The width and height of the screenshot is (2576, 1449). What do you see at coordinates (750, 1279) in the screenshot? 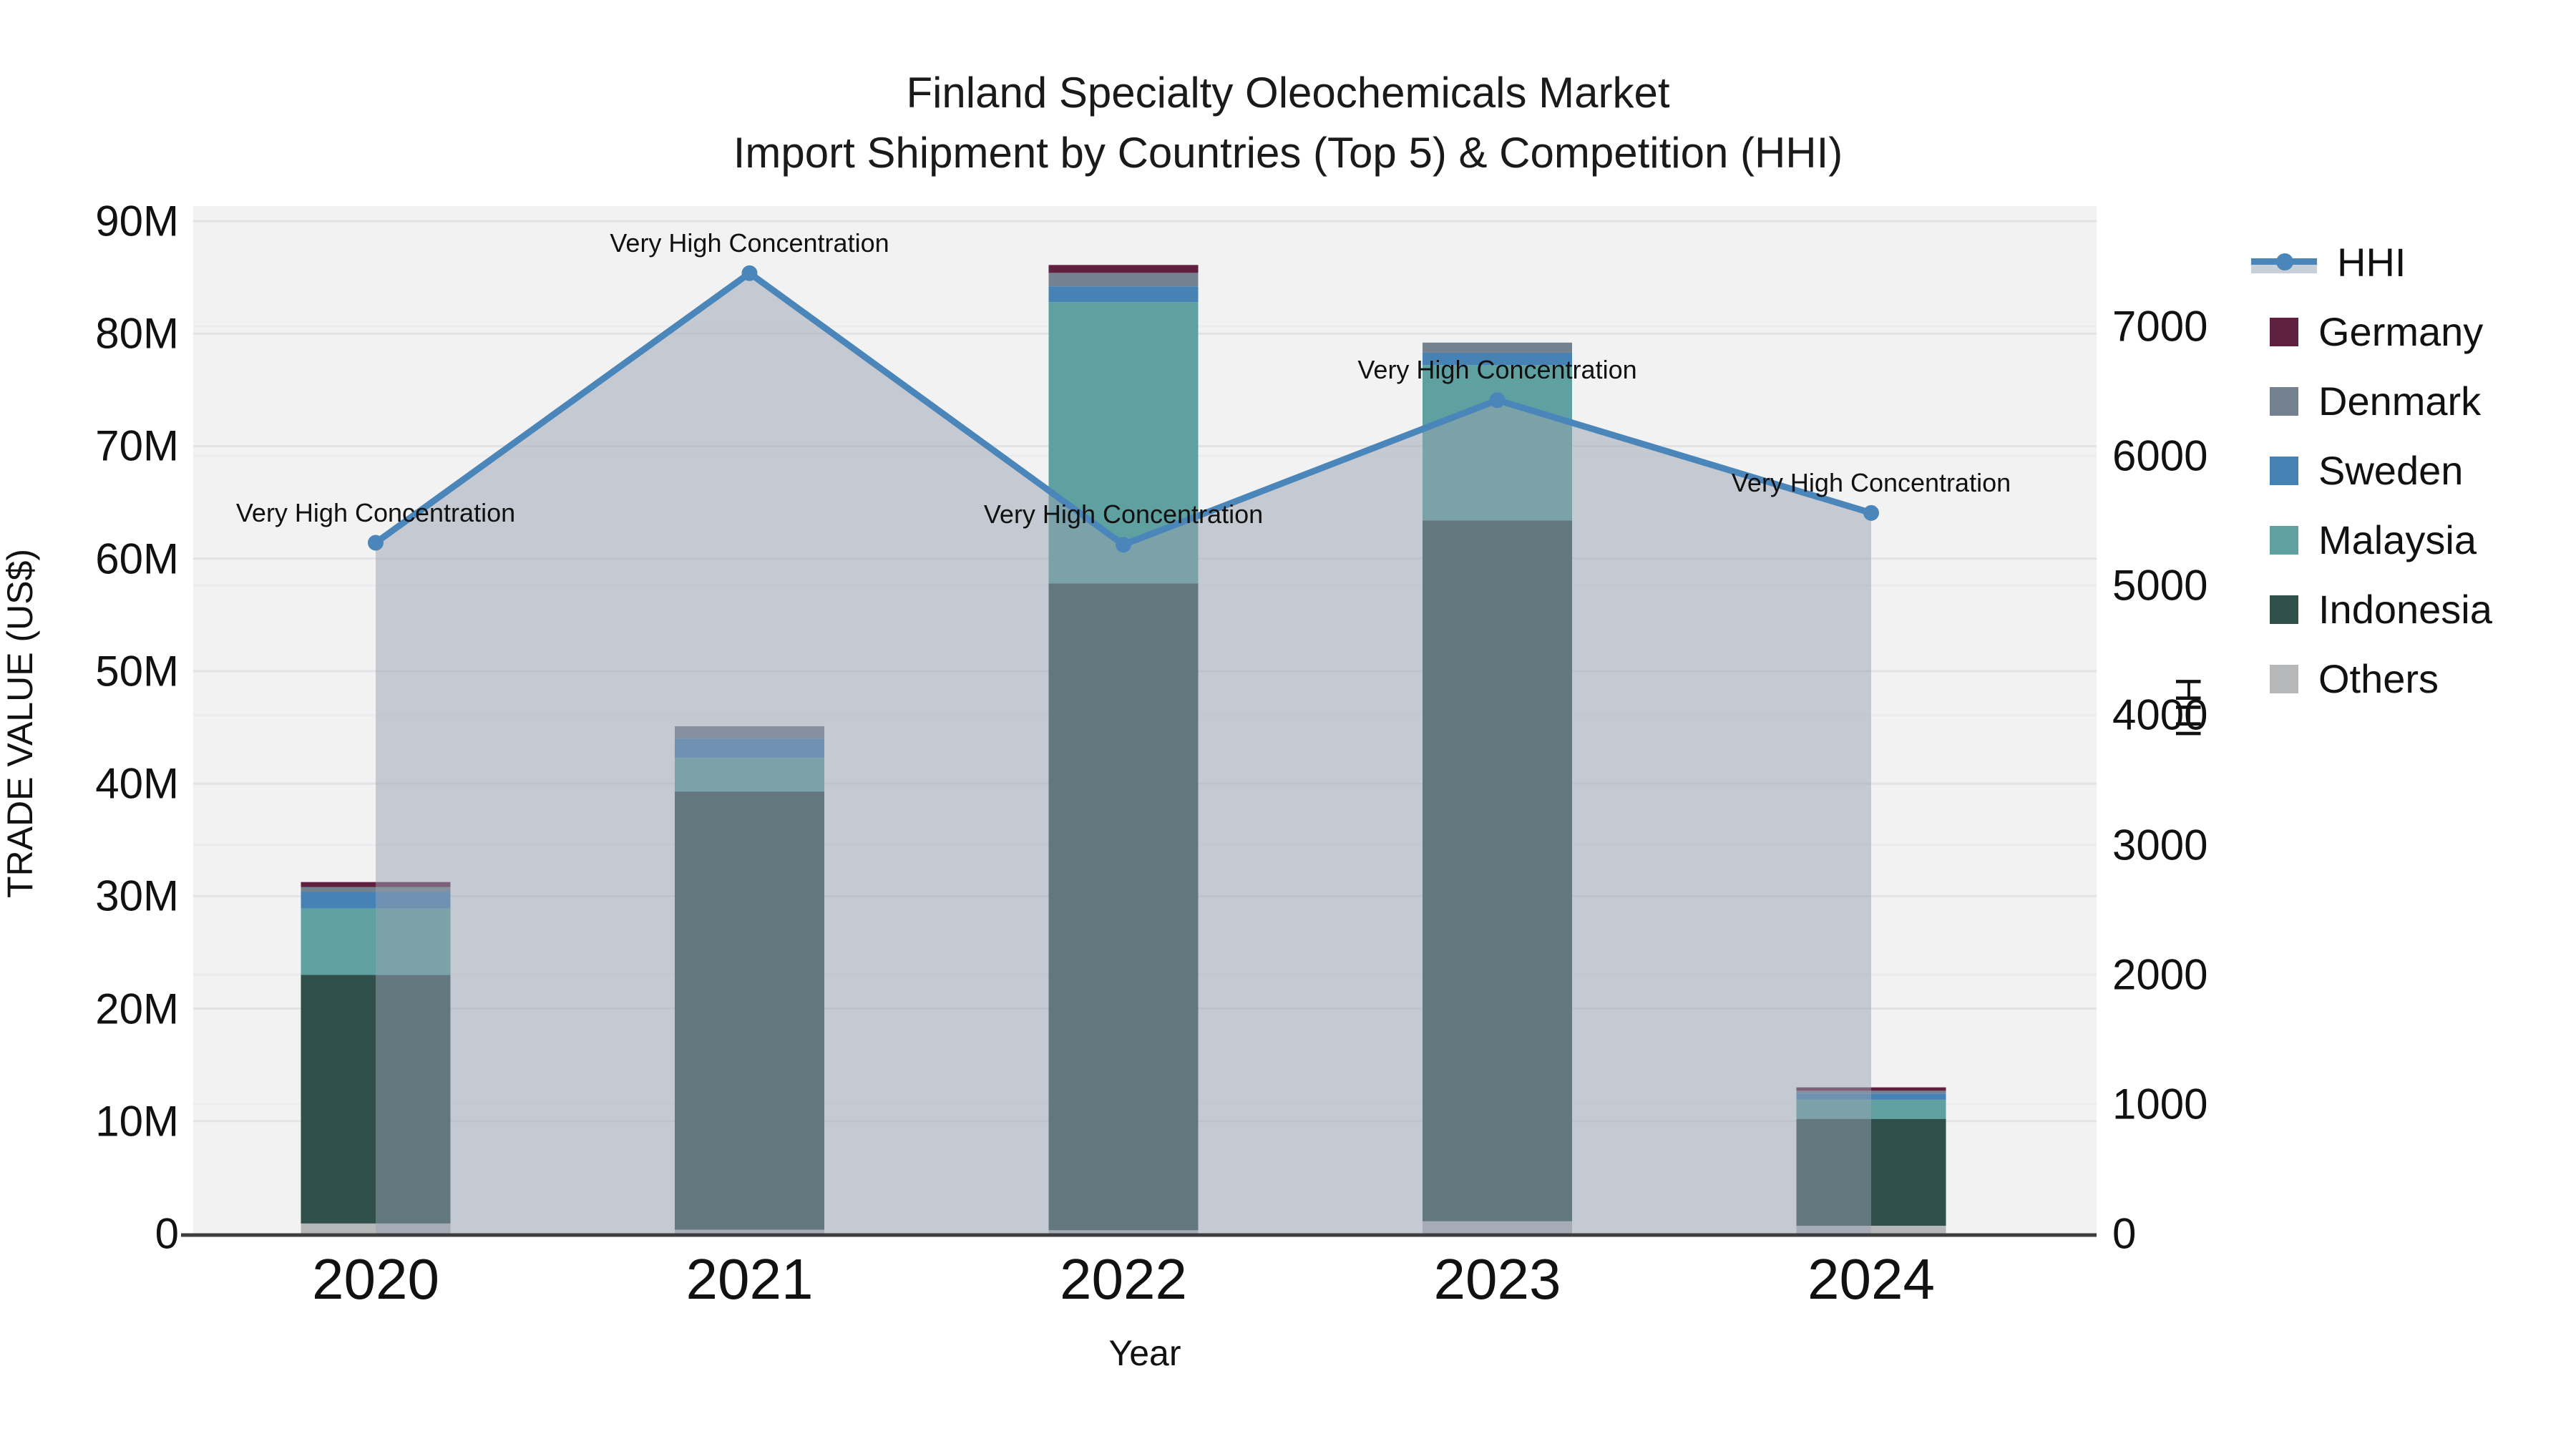
I see `x-tick-2021: 2021` at bounding box center [750, 1279].